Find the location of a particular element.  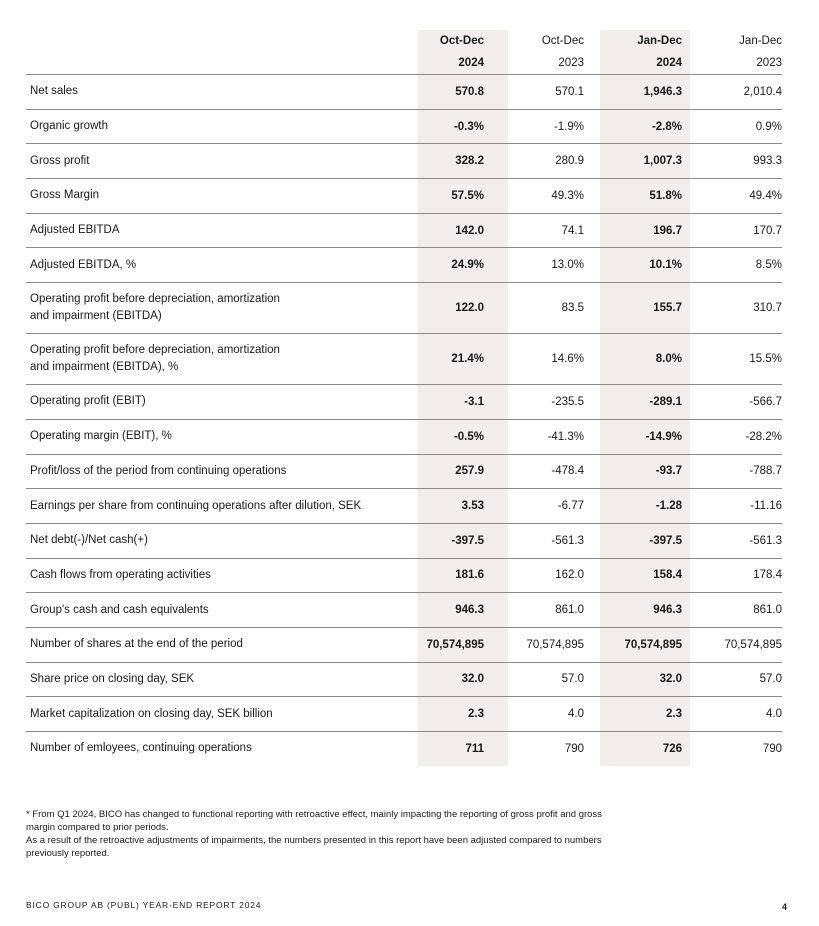

table-row: Gross Margin 57.5% 49.3% 51.8% 49.4% is located at coordinates (404, 196).